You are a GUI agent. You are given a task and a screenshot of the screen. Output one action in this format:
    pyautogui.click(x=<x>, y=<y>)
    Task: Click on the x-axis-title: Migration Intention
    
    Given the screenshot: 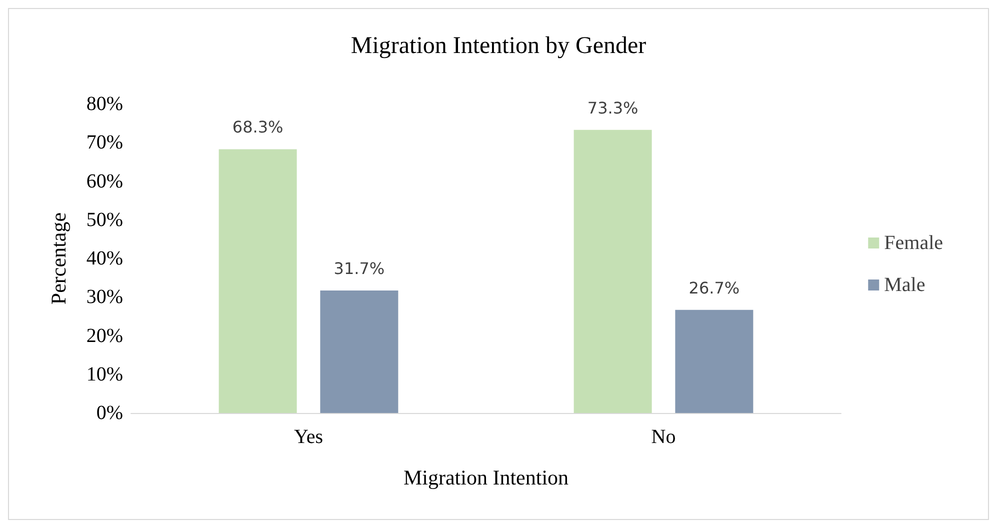 What is the action you would take?
    pyautogui.click(x=486, y=478)
    